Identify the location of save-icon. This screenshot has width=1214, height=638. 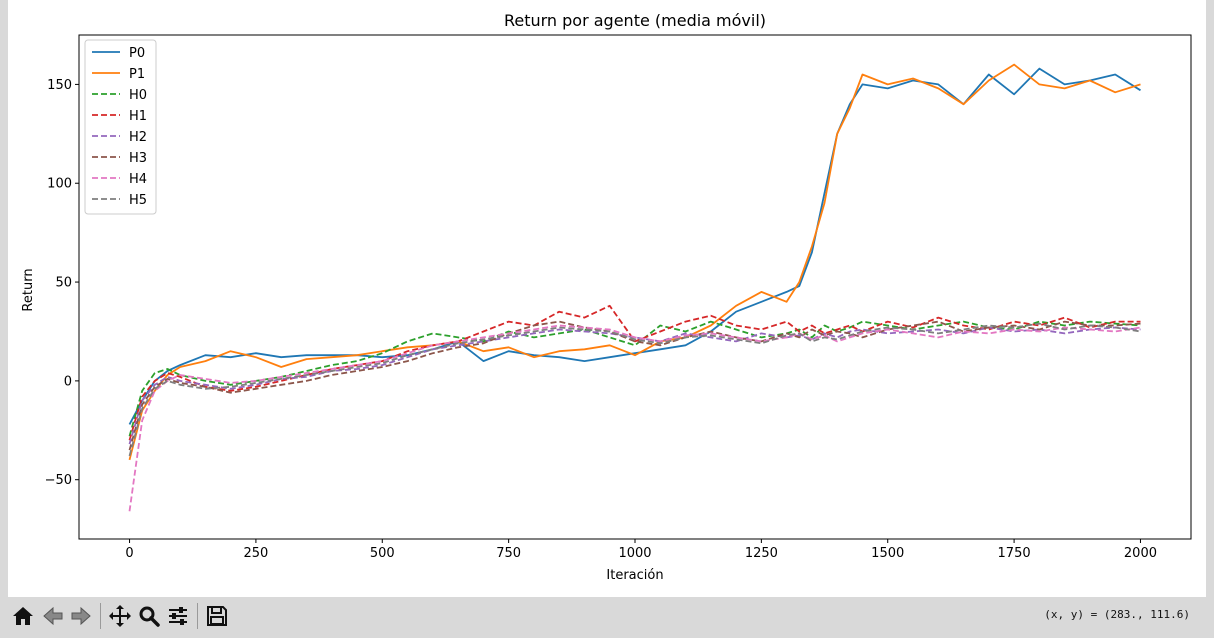
(217, 616).